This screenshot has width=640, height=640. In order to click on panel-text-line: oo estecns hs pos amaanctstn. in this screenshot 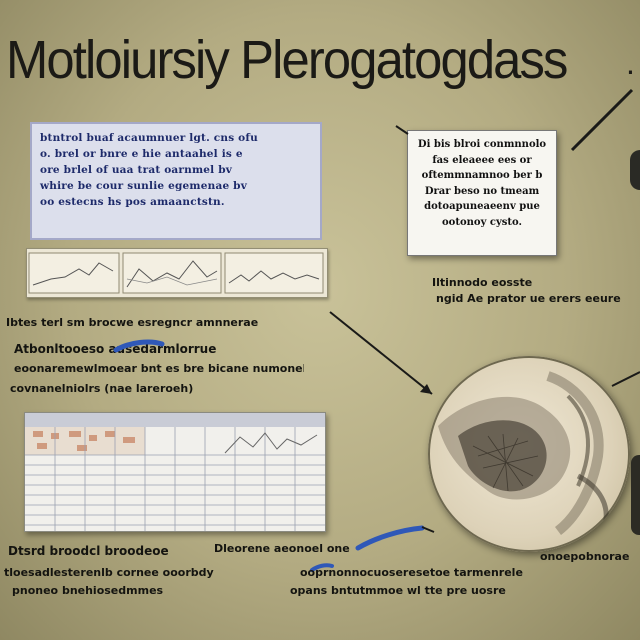, I will do `click(132, 202)`.